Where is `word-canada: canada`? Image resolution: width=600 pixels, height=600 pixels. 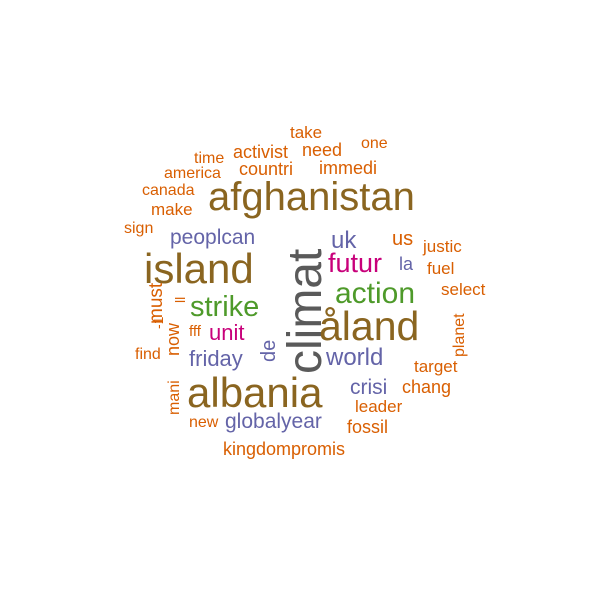
word-canada: canada is located at coordinates (168, 190).